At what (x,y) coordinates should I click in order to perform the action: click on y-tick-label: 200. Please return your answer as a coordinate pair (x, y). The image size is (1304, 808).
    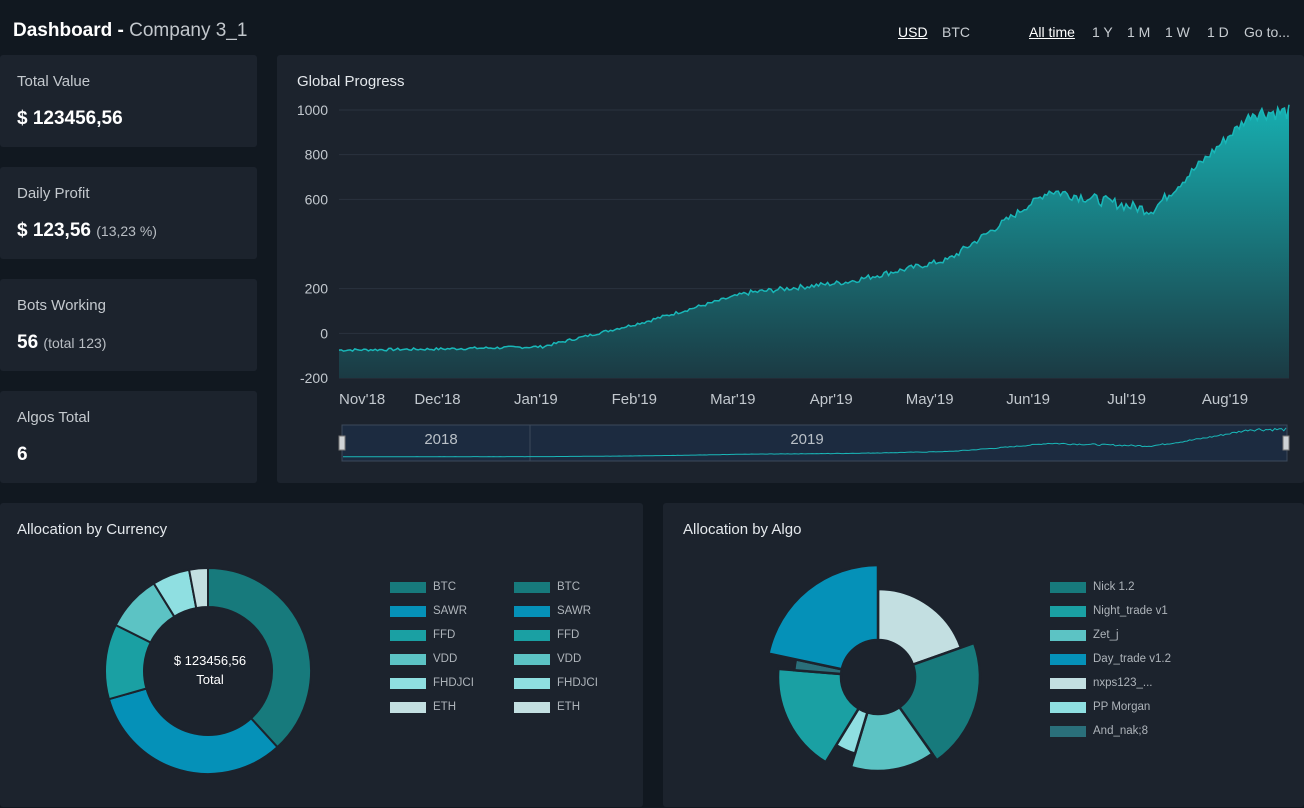
    Looking at the image, I should click on (317, 289).